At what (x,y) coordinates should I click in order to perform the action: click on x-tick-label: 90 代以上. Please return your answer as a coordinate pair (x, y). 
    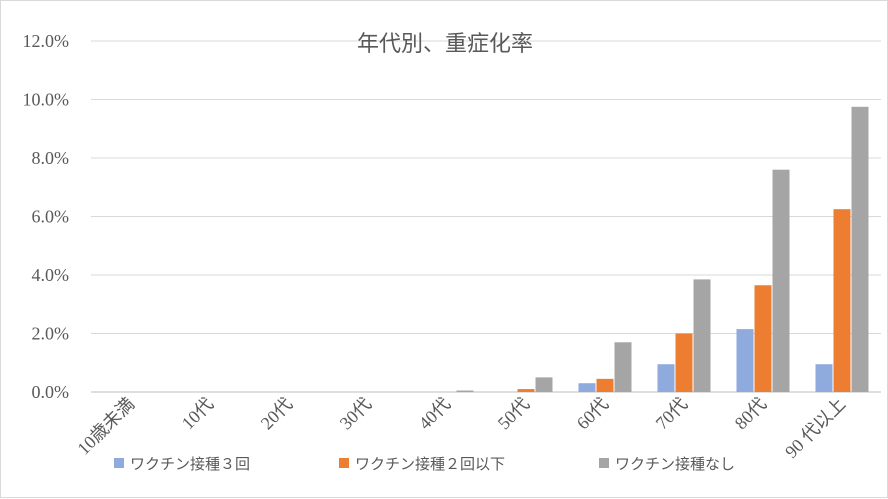
    Looking at the image, I should click on (815, 428).